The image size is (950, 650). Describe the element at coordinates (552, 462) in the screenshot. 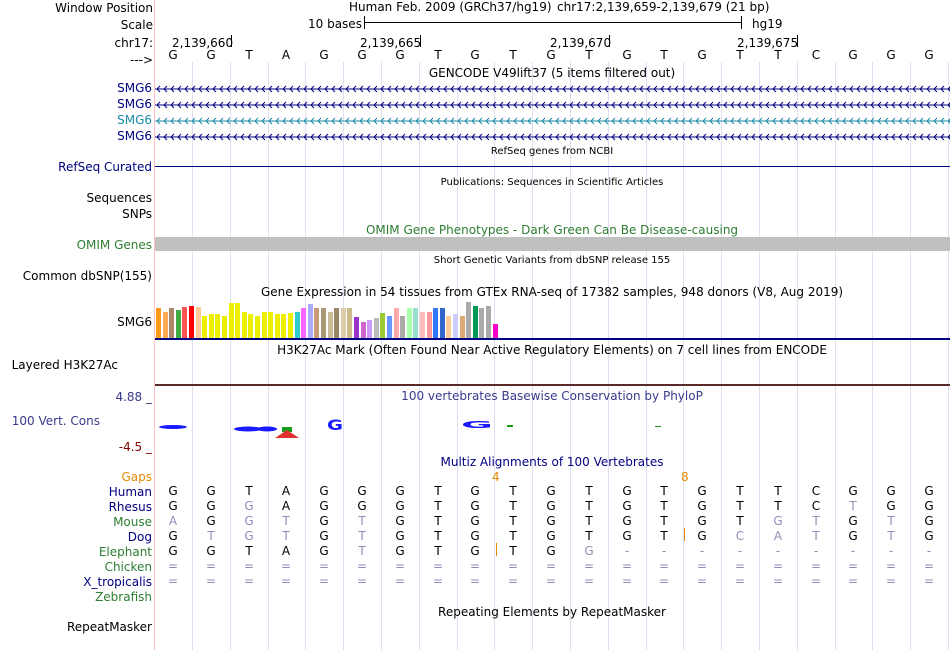

I see `multiz-title: Multiz Alignments of 100 Vertebrates` at that location.